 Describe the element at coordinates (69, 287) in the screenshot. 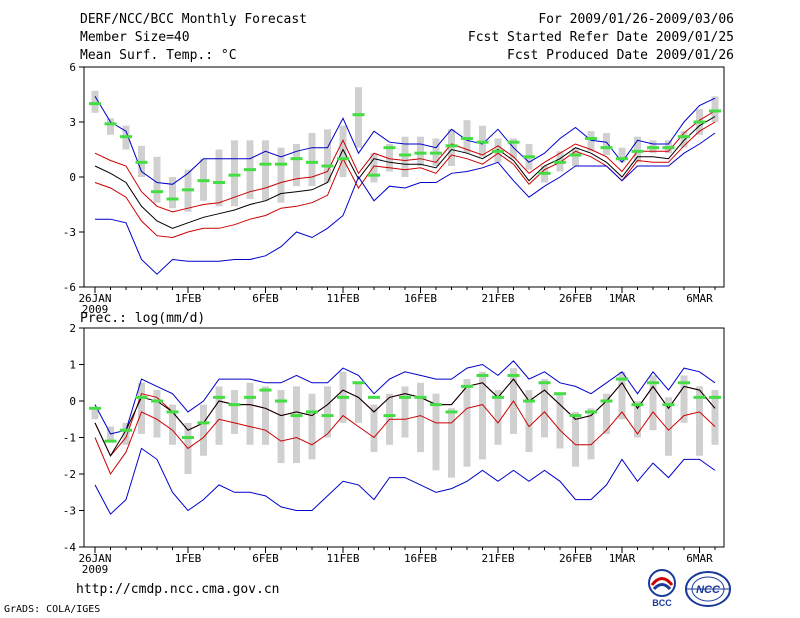

I see `y-tick-label: -6` at that location.